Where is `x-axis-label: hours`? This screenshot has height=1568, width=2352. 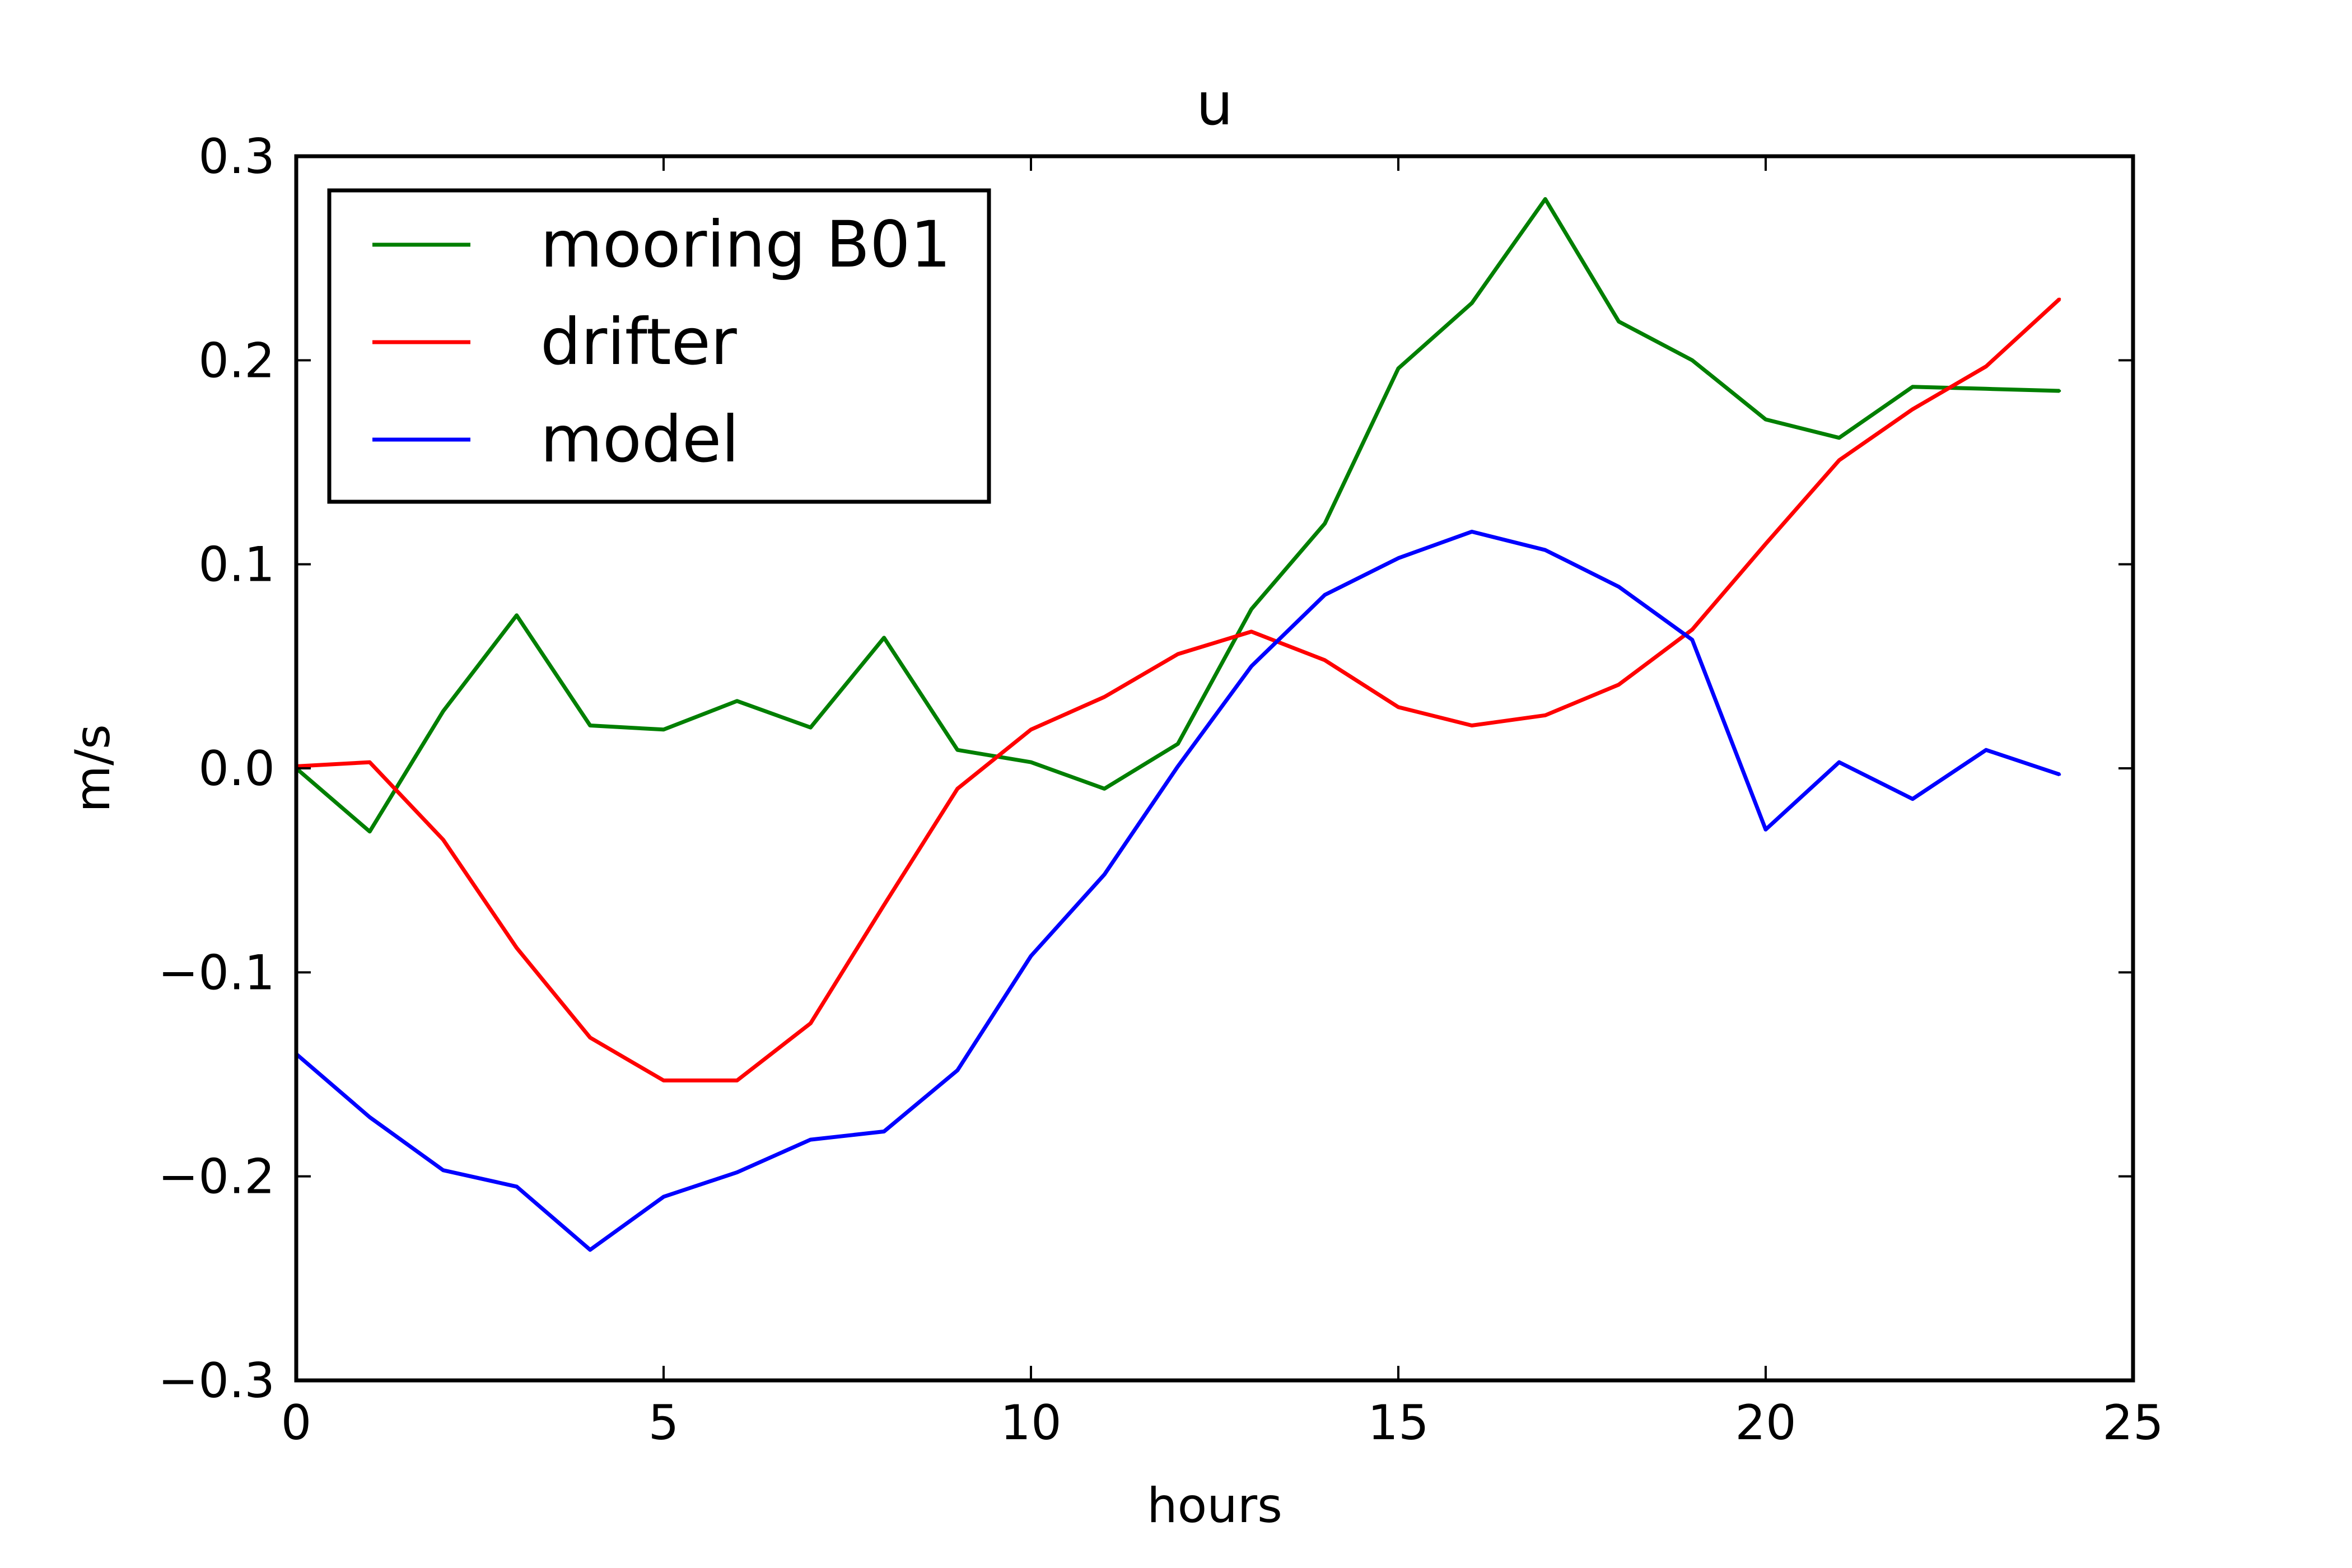 x-axis-label: hours is located at coordinates (1215, 1506).